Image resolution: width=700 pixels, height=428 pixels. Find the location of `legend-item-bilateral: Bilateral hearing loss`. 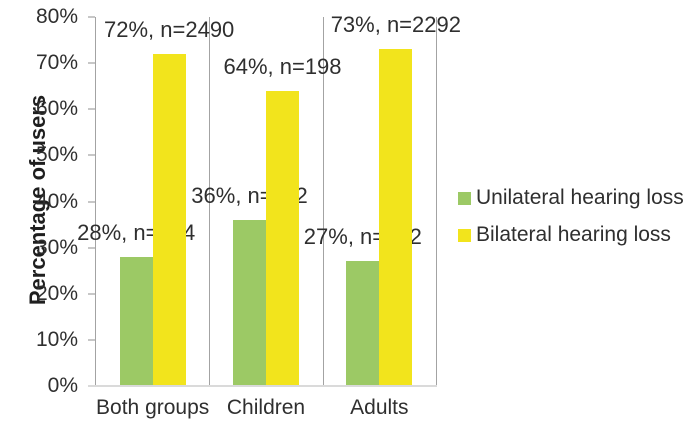

legend-item-bilateral: Bilateral hearing loss is located at coordinates (564, 235).